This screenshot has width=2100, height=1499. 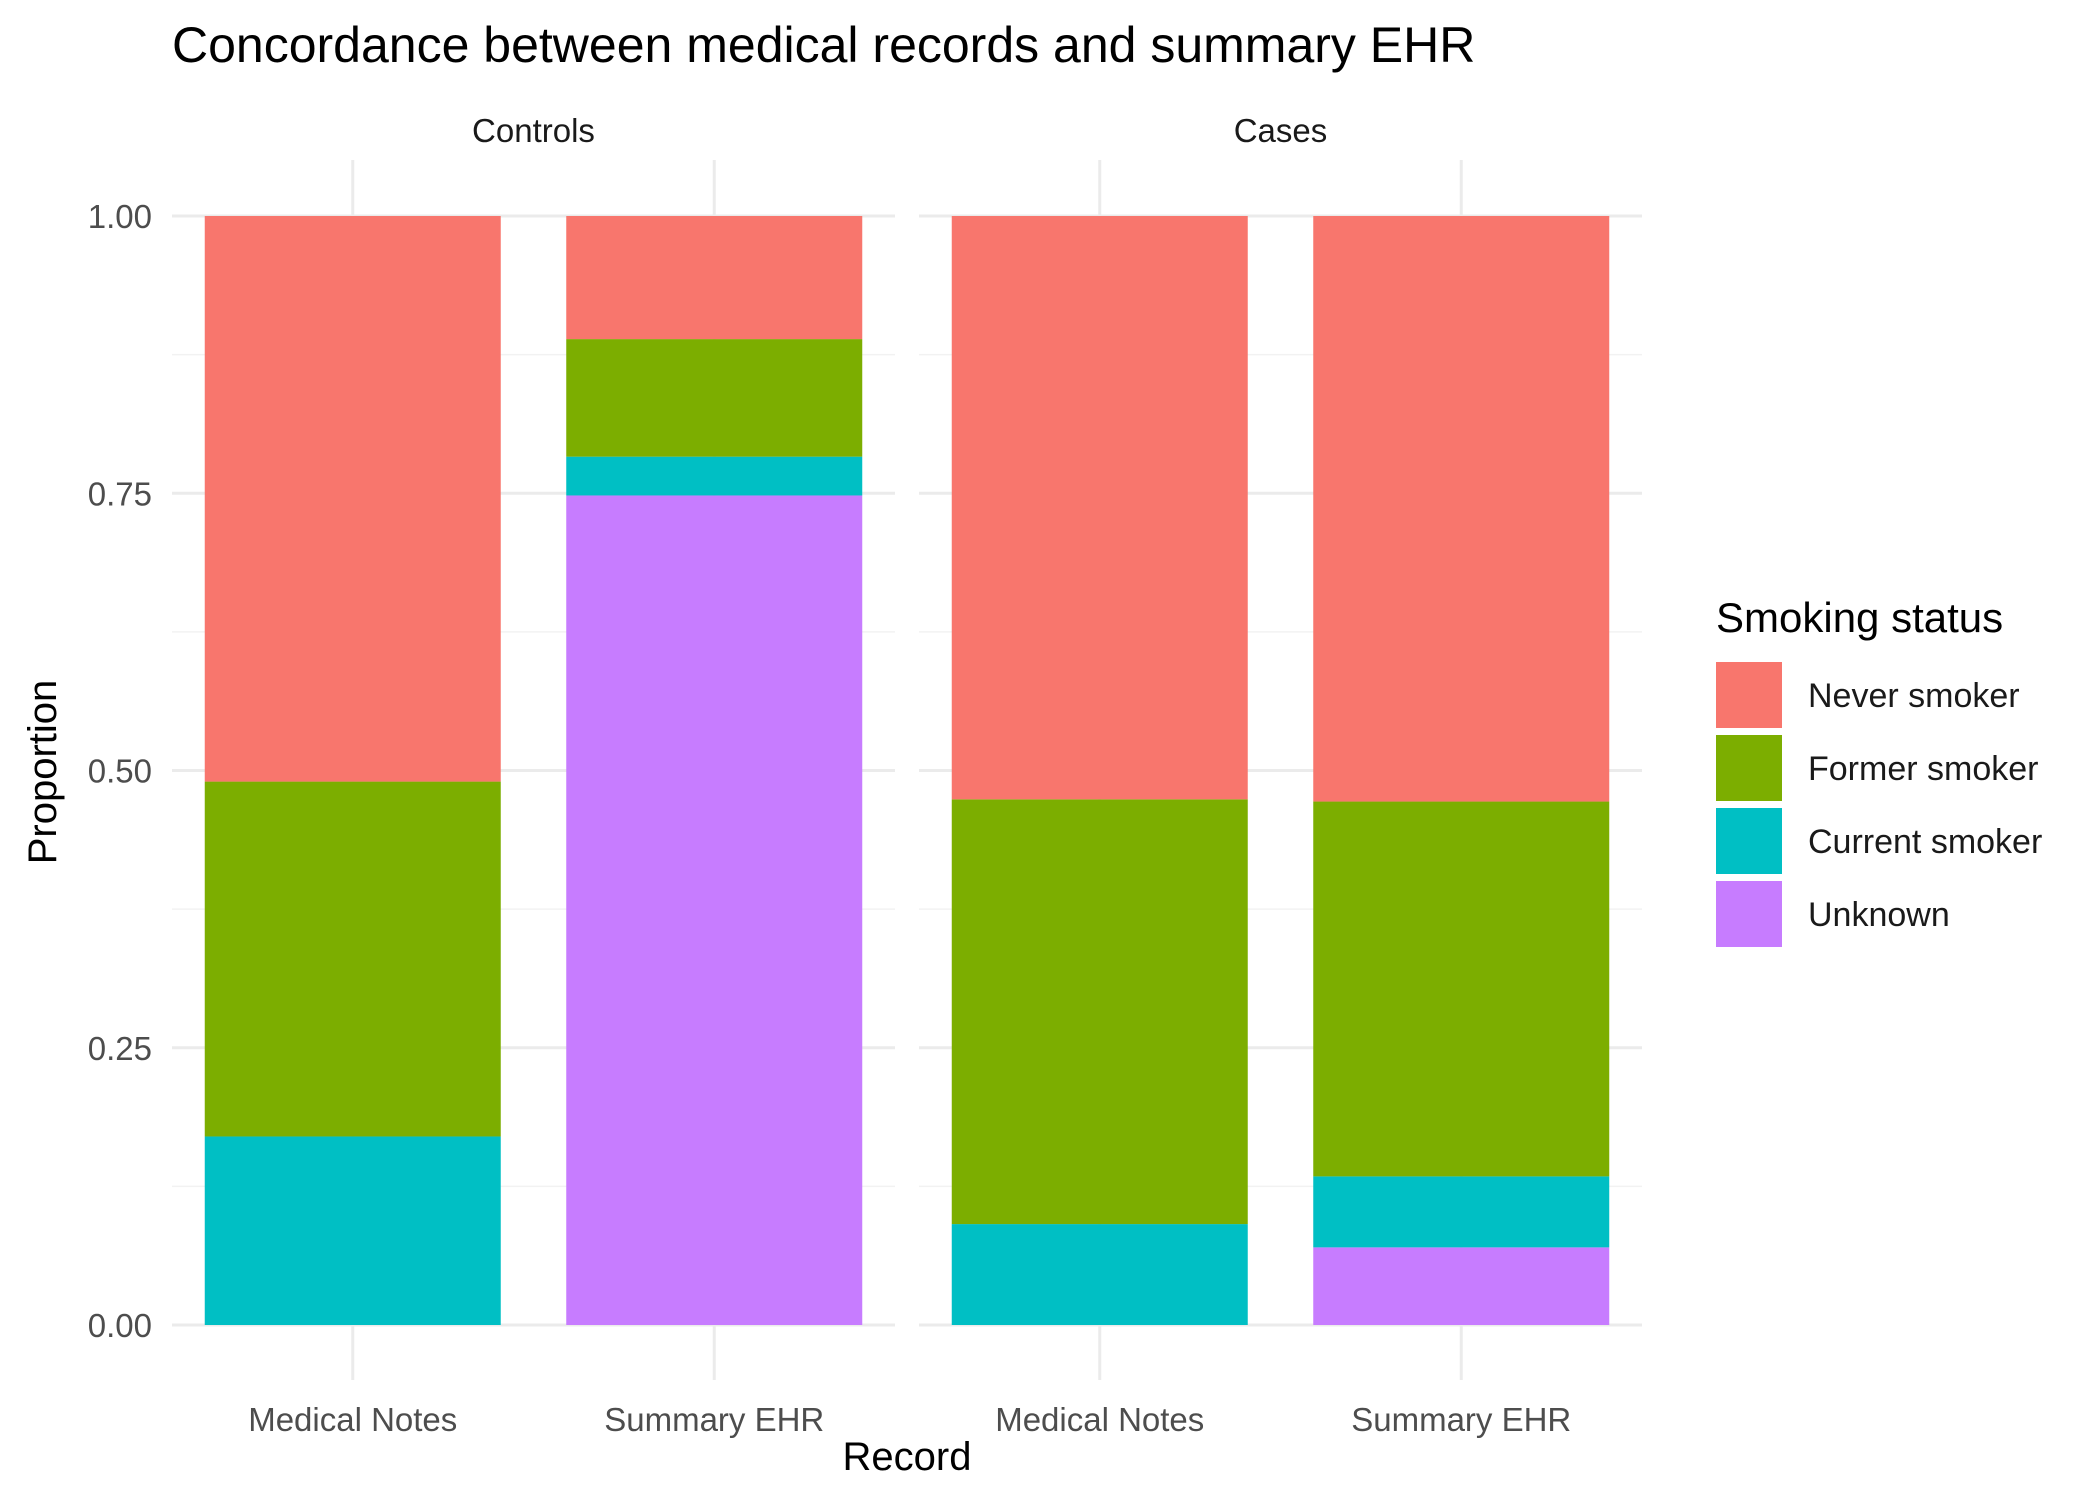 I want to click on legend-label: Unknown, so click(x=1879, y=915).